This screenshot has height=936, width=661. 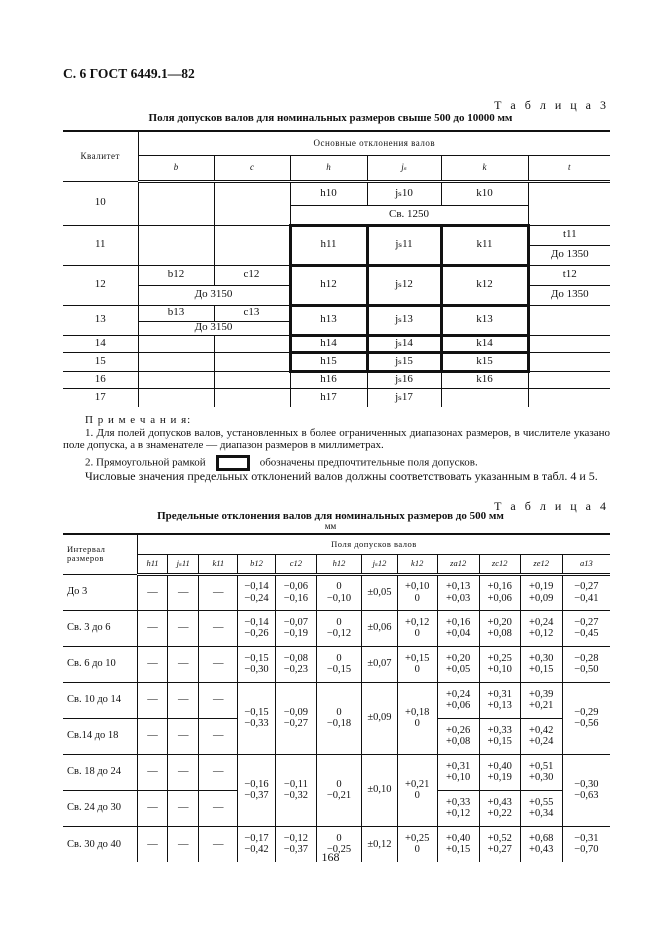 What do you see at coordinates (339, 564) in the screenshot?
I see `header-col-h12: h12` at bounding box center [339, 564].